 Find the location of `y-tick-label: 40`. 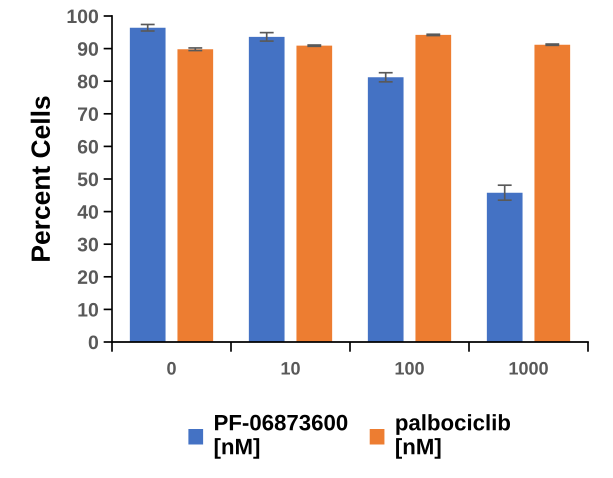

y-tick-label: 40 is located at coordinates (87, 212).